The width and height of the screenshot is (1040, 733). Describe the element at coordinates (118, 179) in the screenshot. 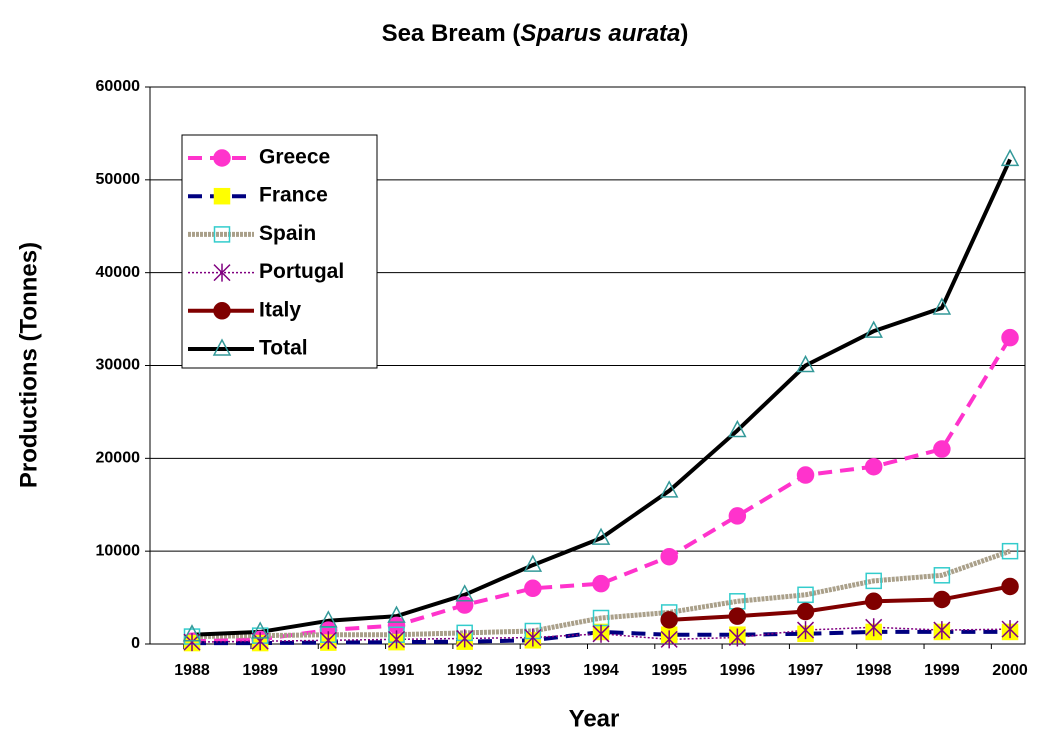

I see `y-tick-label: 50000` at that location.